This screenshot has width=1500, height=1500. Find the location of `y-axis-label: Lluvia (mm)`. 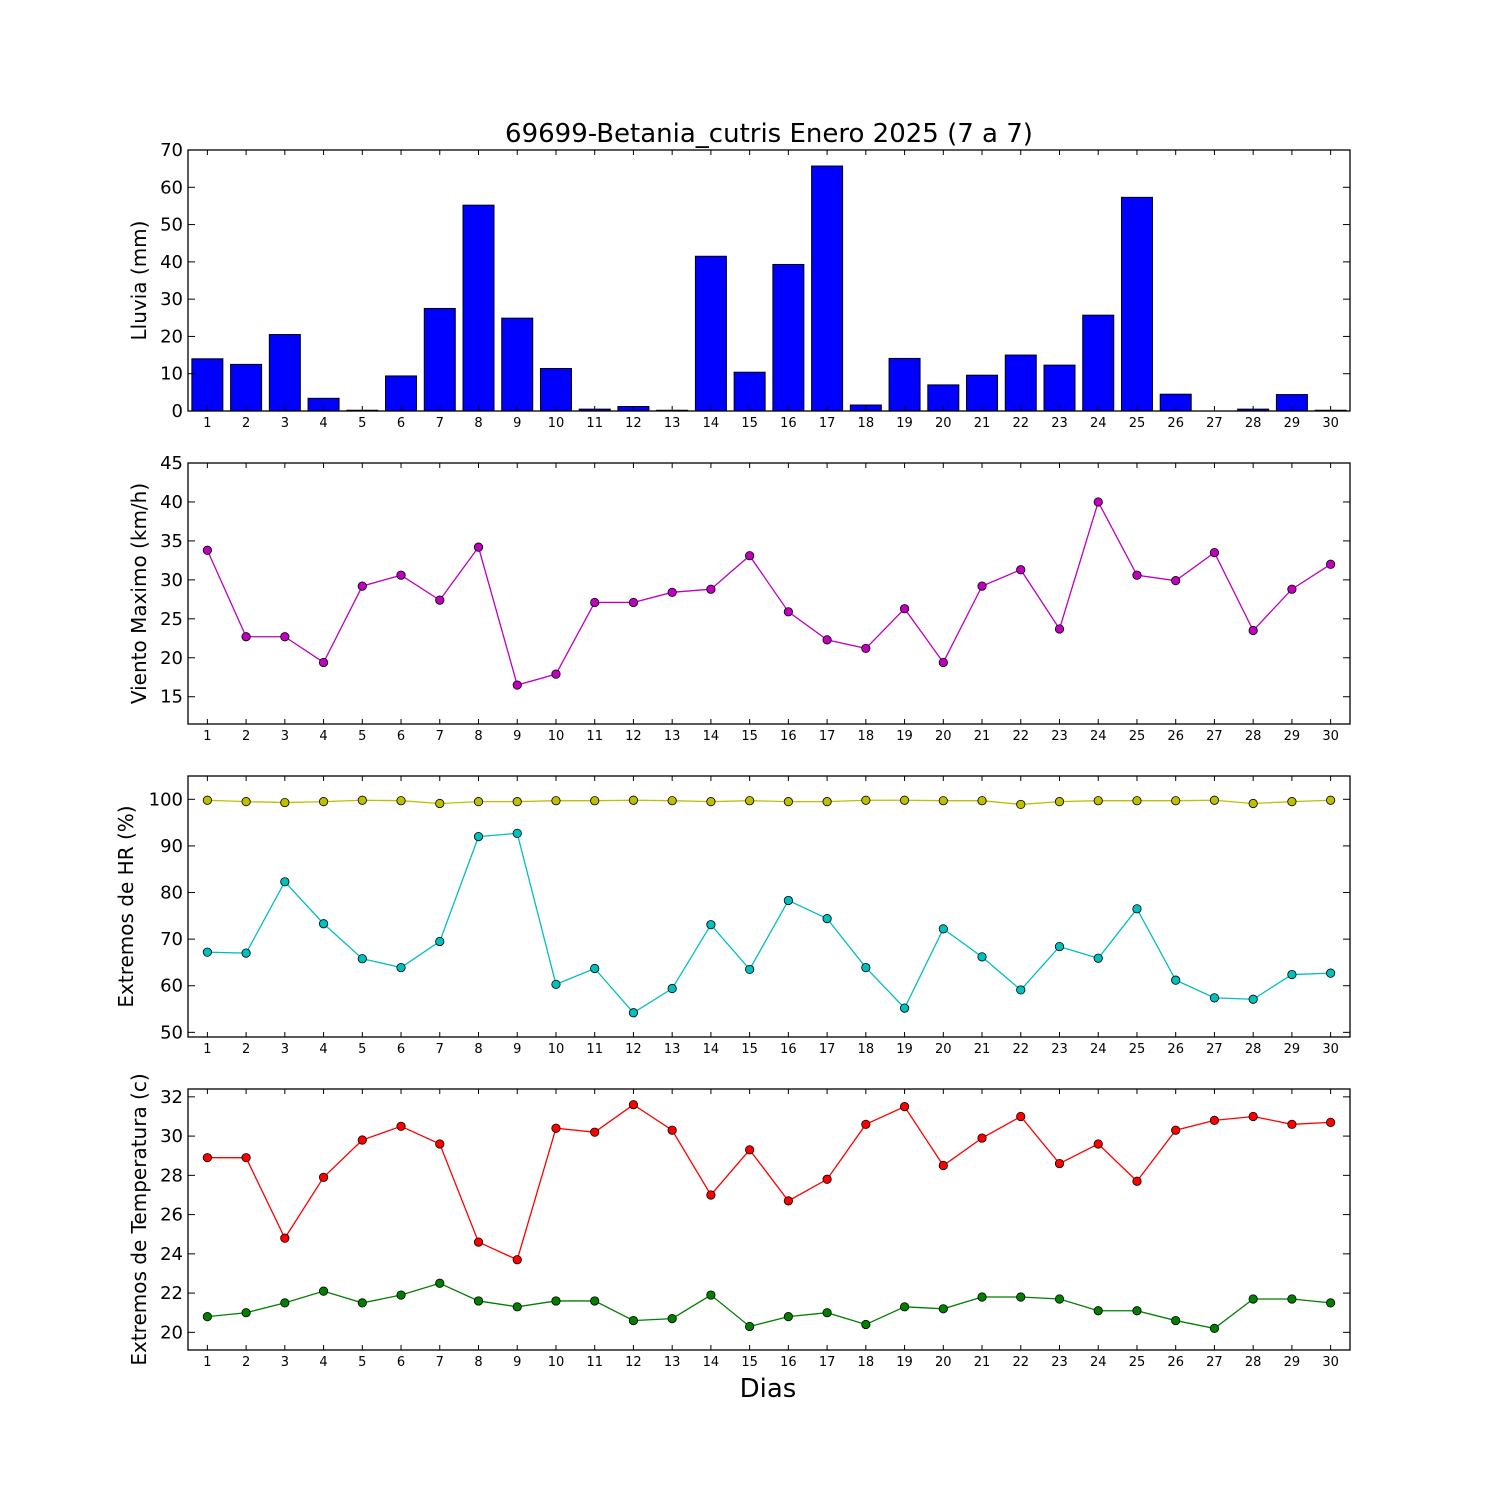

y-axis-label: Lluvia (mm) is located at coordinates (139, 281).